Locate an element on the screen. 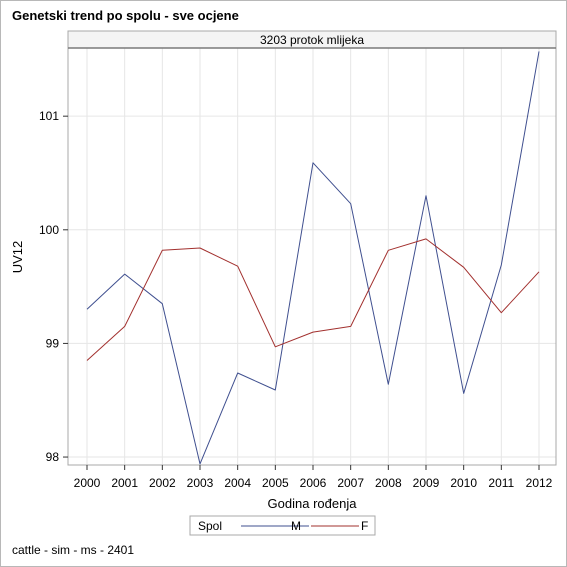 The width and height of the screenshot is (567, 567). y-tick-label: 99 is located at coordinates (53, 343).